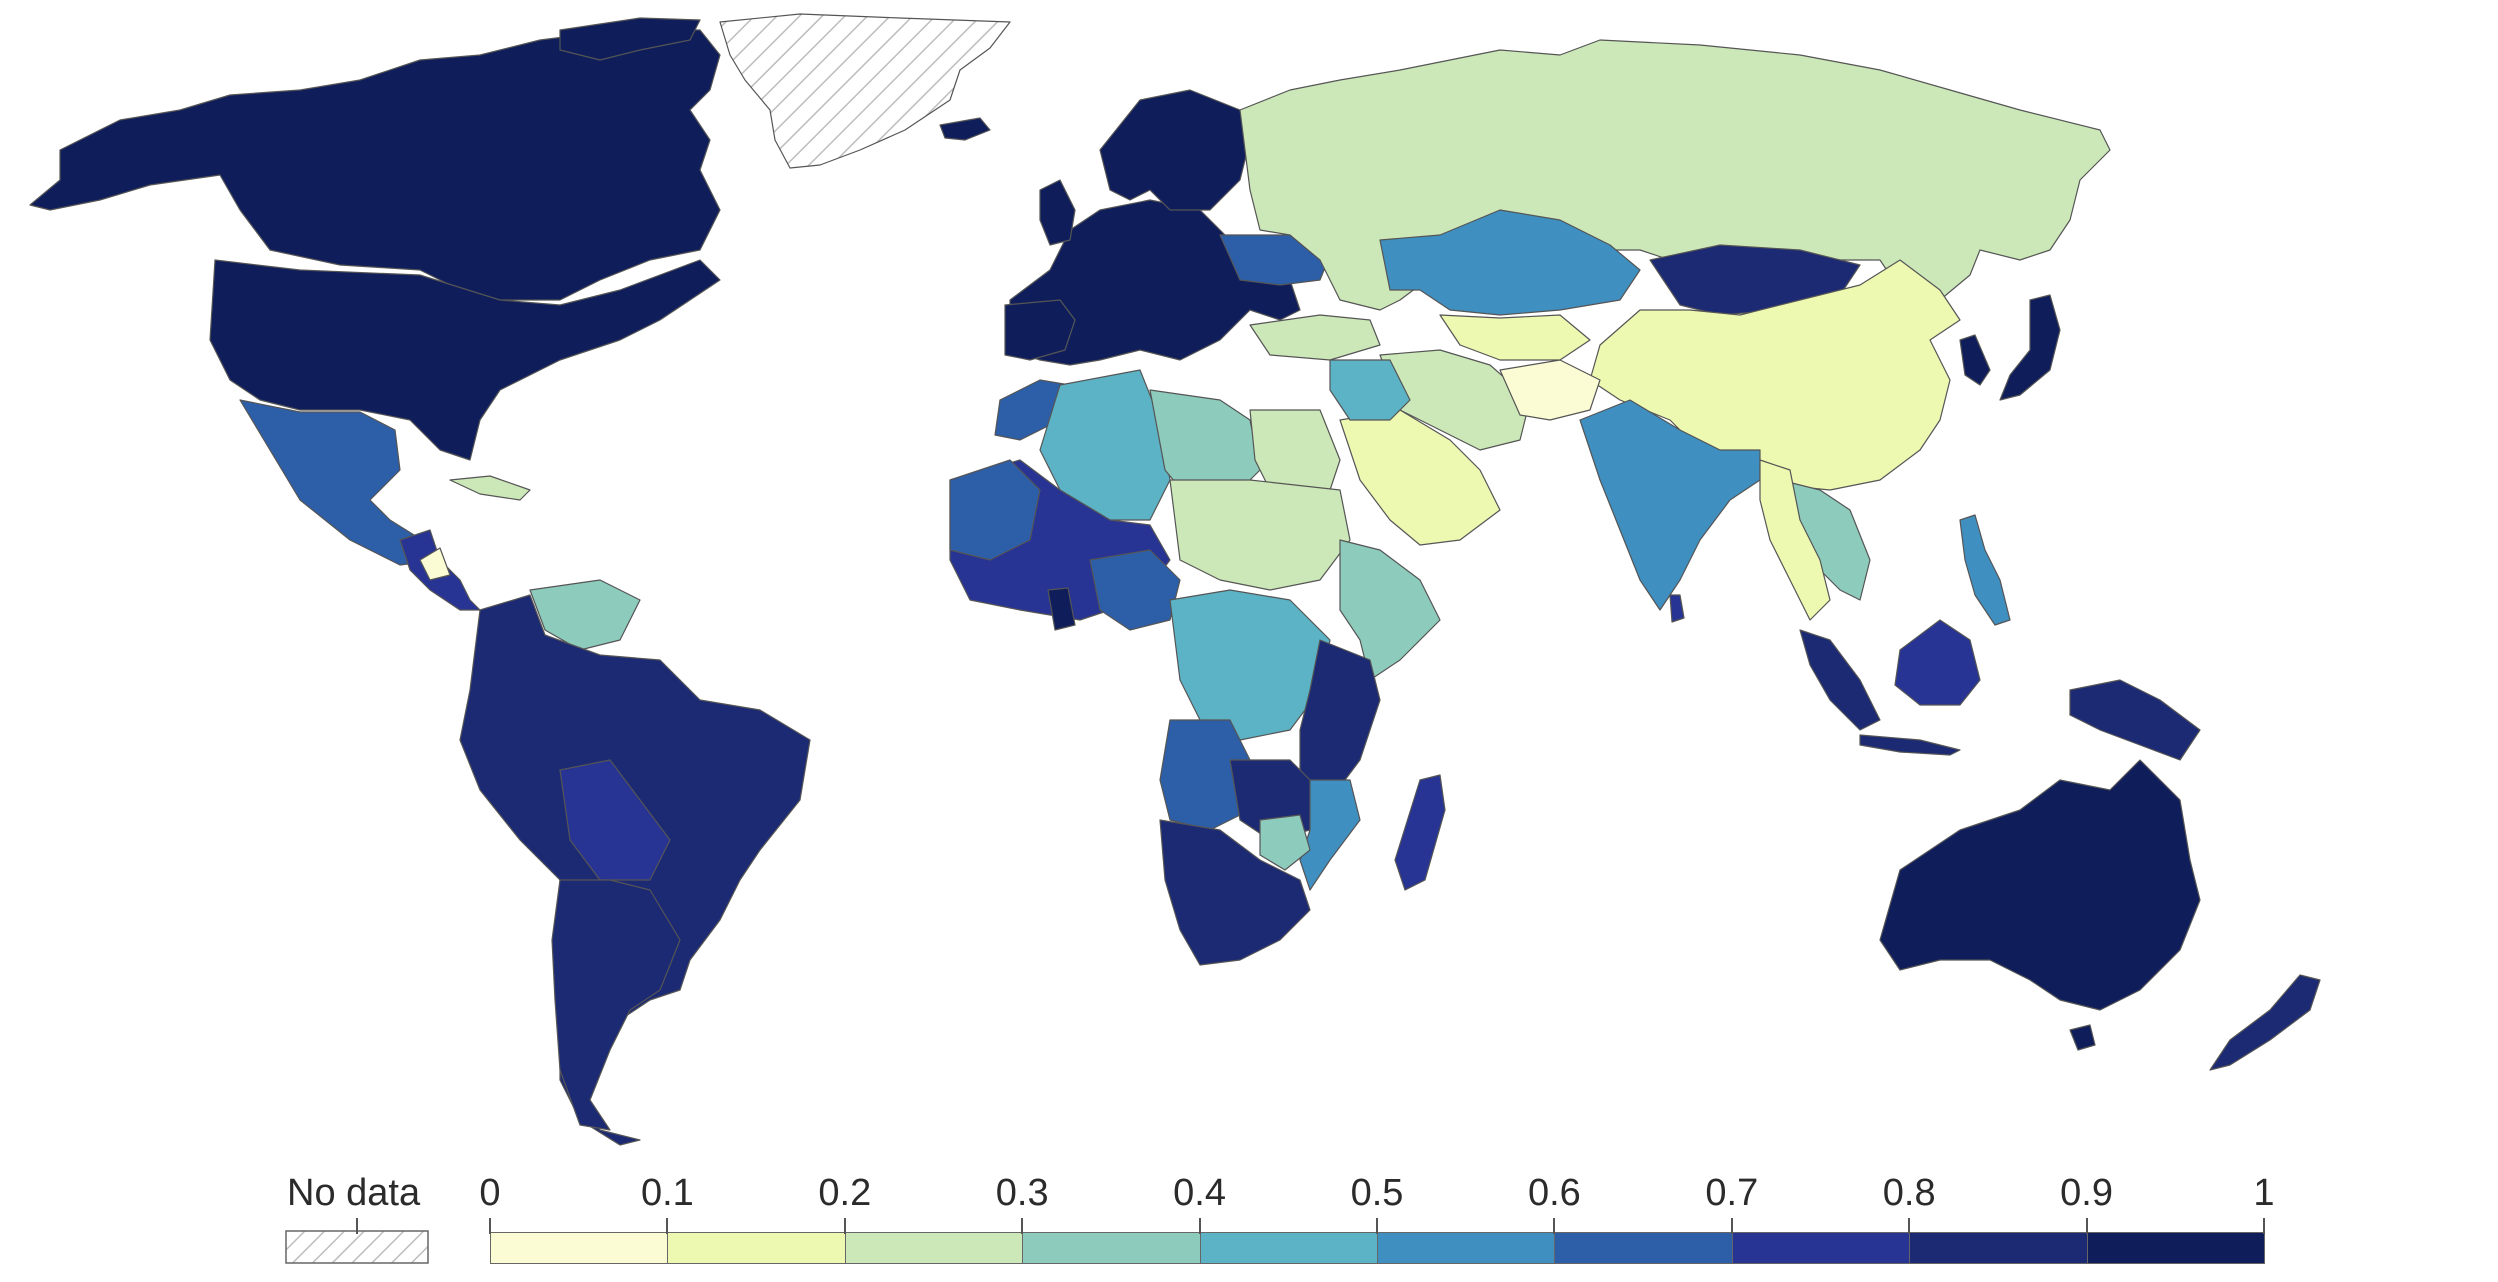 The width and height of the screenshot is (2498, 1282). I want to click on legend-tick-label: 0.6, so click(1554, 1193).